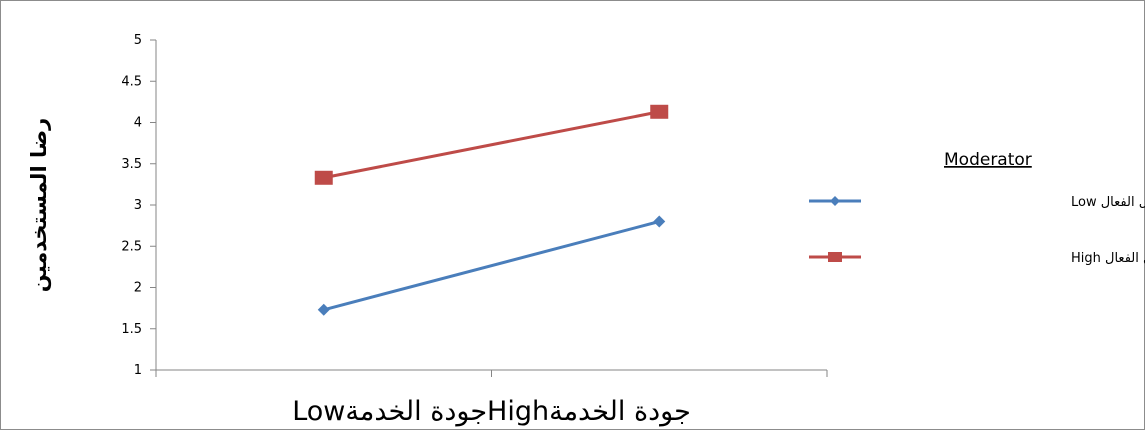 The height and width of the screenshot is (431, 1145). I want to click on y-tick-label: 1.5, so click(131, 329).